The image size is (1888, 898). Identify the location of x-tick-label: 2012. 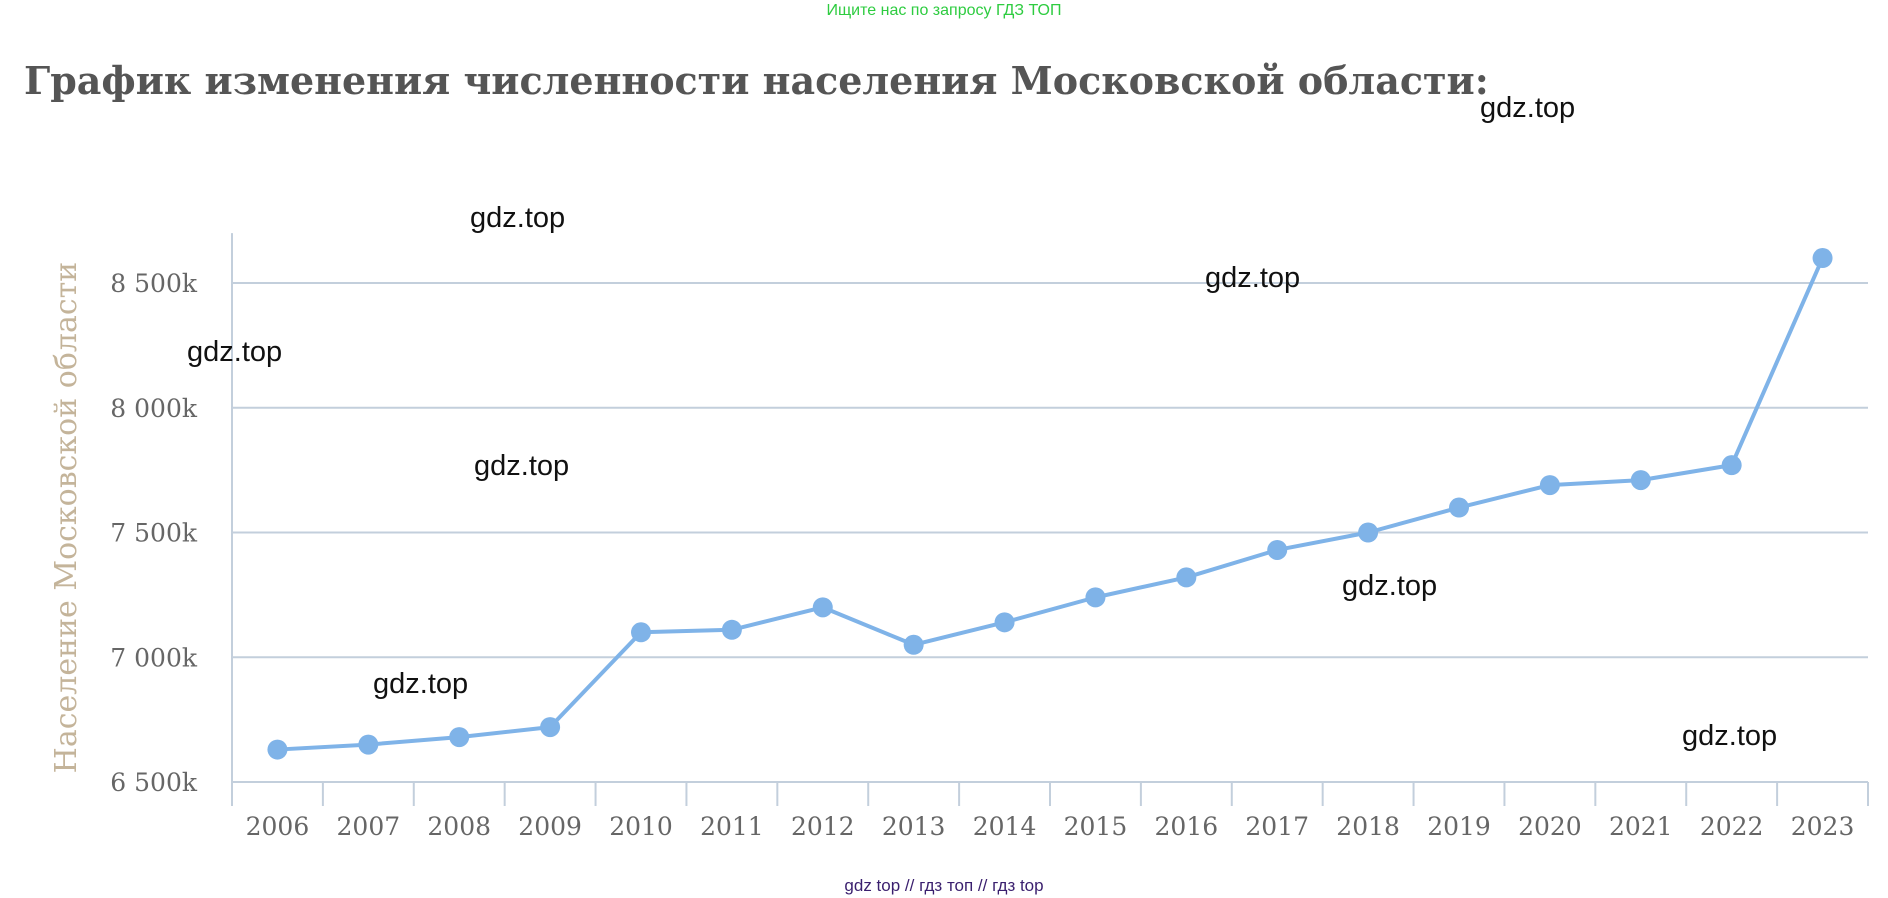
(823, 826).